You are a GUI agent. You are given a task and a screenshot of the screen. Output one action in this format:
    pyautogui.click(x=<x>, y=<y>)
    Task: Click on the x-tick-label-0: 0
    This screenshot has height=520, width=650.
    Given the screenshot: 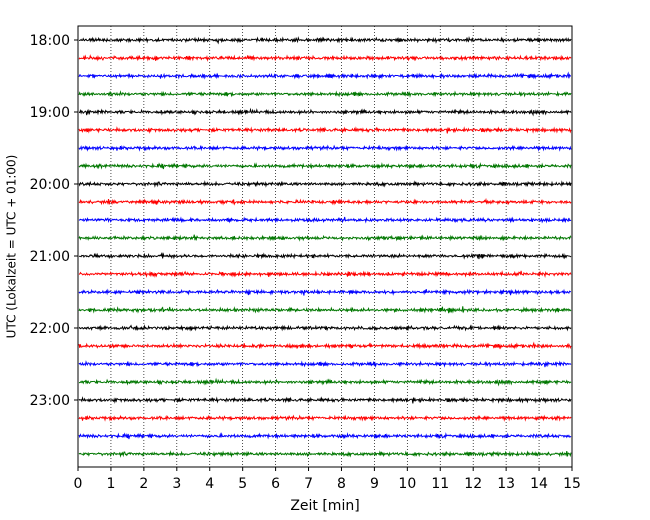 What is the action you would take?
    pyautogui.click(x=78, y=484)
    